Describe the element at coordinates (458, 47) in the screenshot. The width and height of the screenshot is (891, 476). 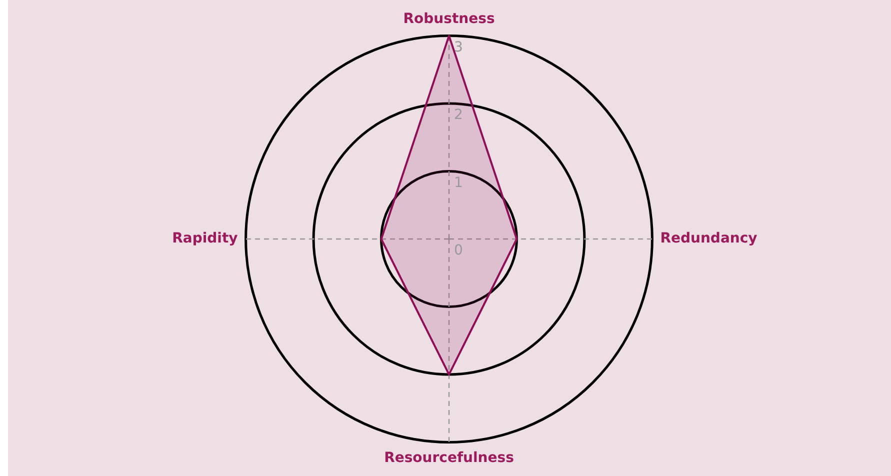
I see `y-tick-label: 3` at that location.